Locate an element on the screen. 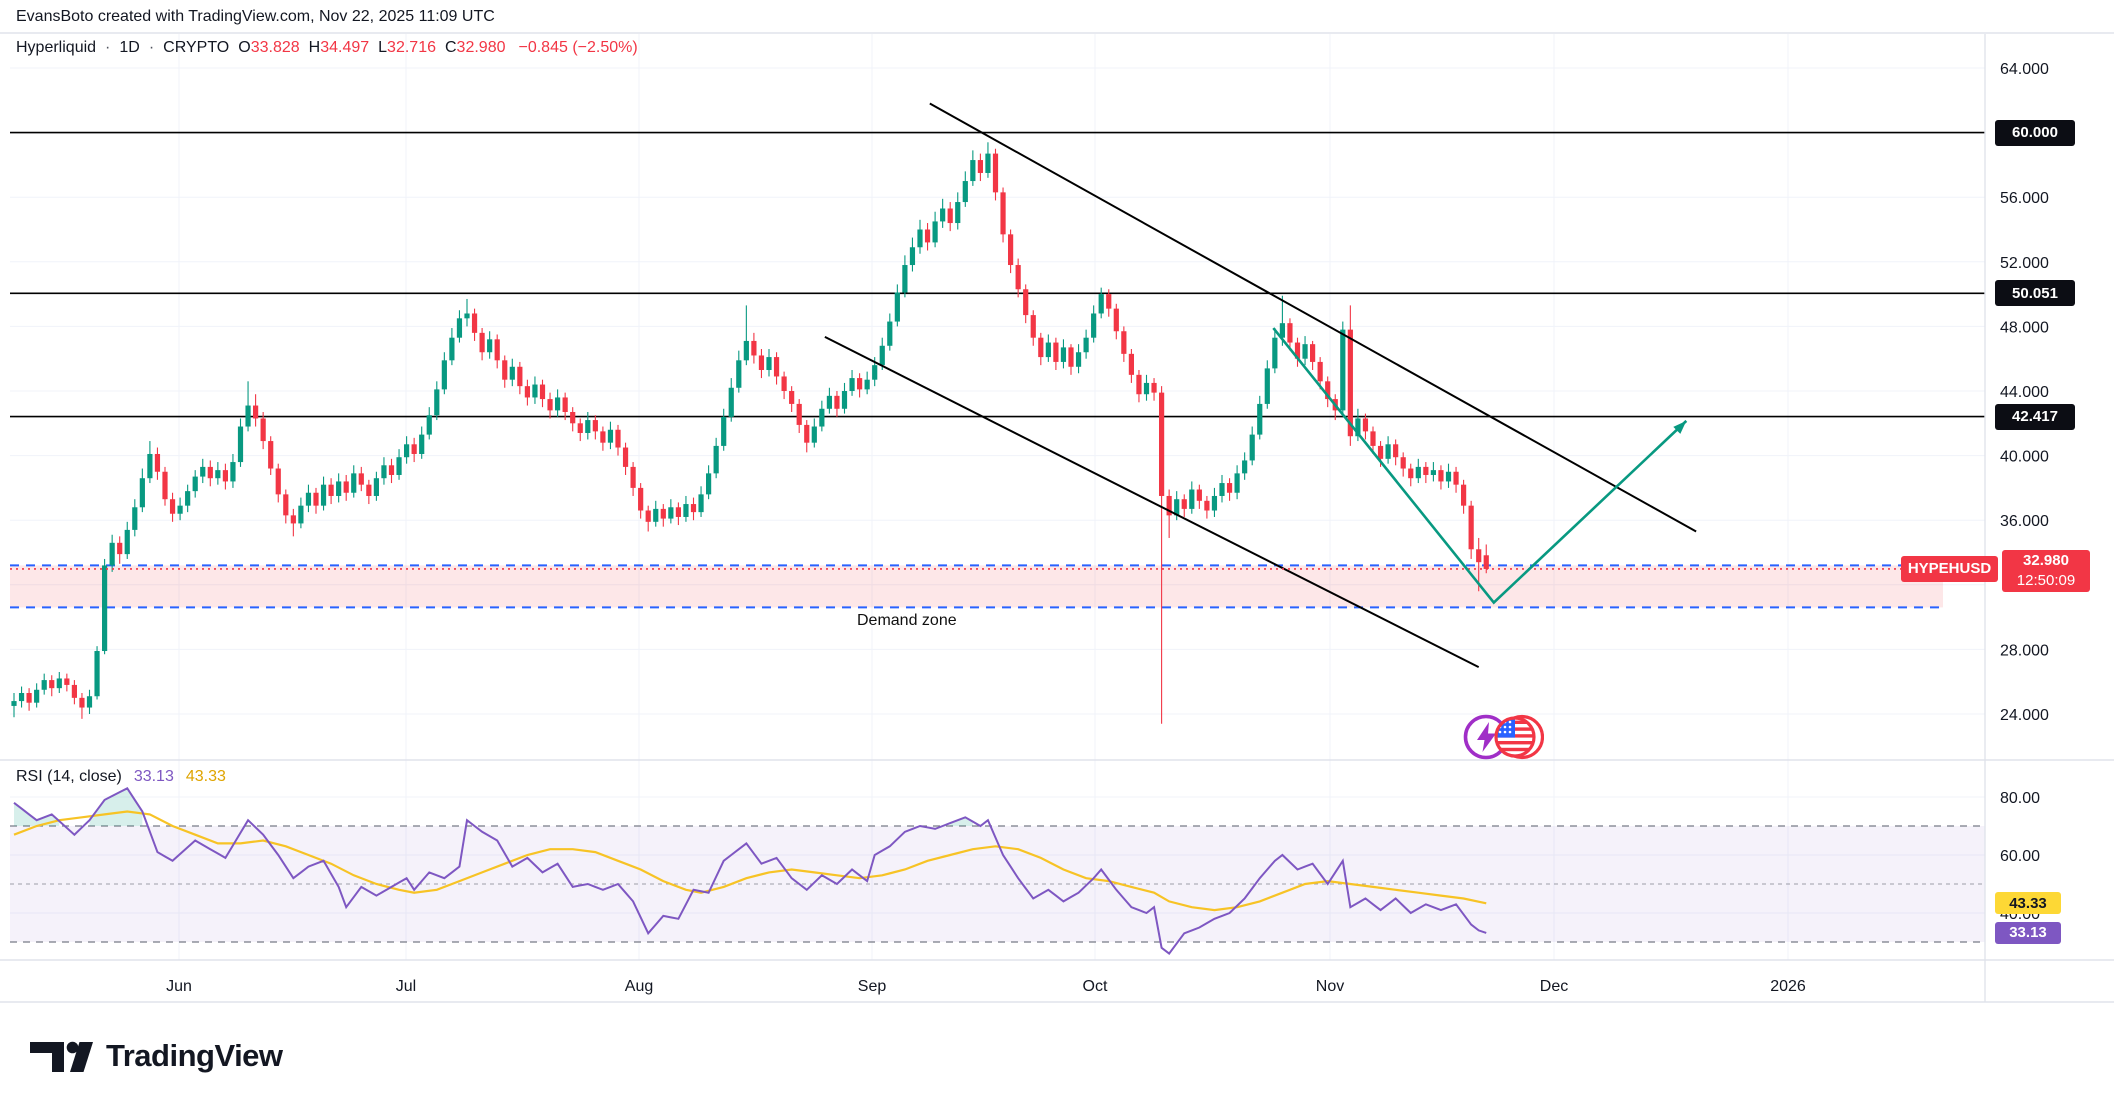 The image size is (2114, 1094). svg-text: Jun is located at coordinates (179, 986).